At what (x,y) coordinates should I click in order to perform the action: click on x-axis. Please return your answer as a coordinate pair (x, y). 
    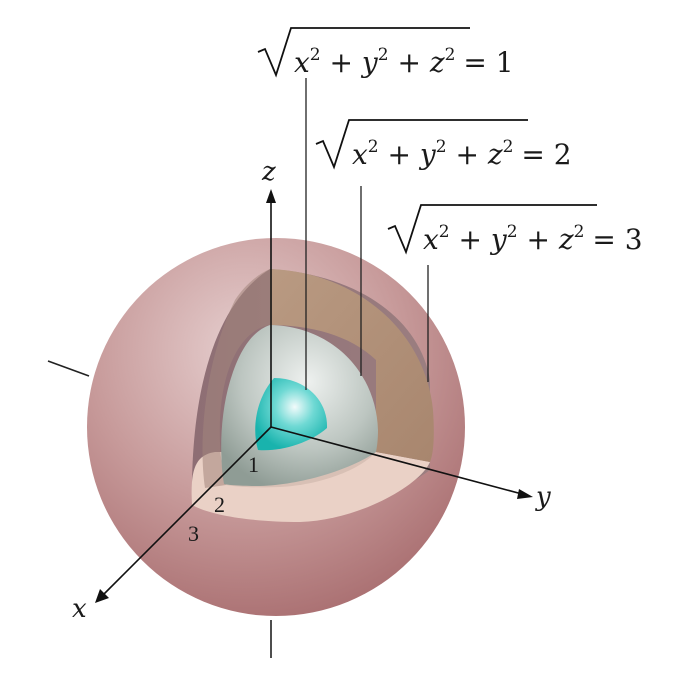
    Looking at the image, I should click on (187, 511).